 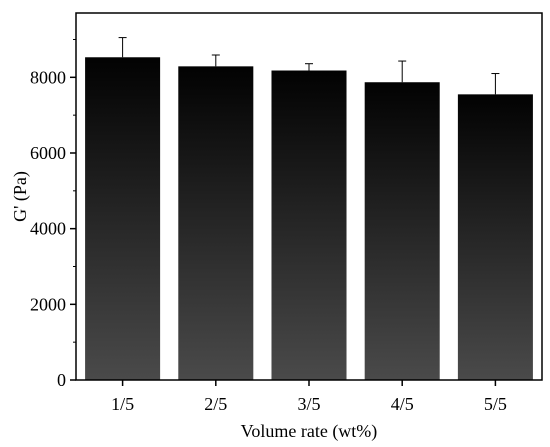 What do you see at coordinates (495, 404) in the screenshot?
I see `x-tick-label: 5/5` at bounding box center [495, 404].